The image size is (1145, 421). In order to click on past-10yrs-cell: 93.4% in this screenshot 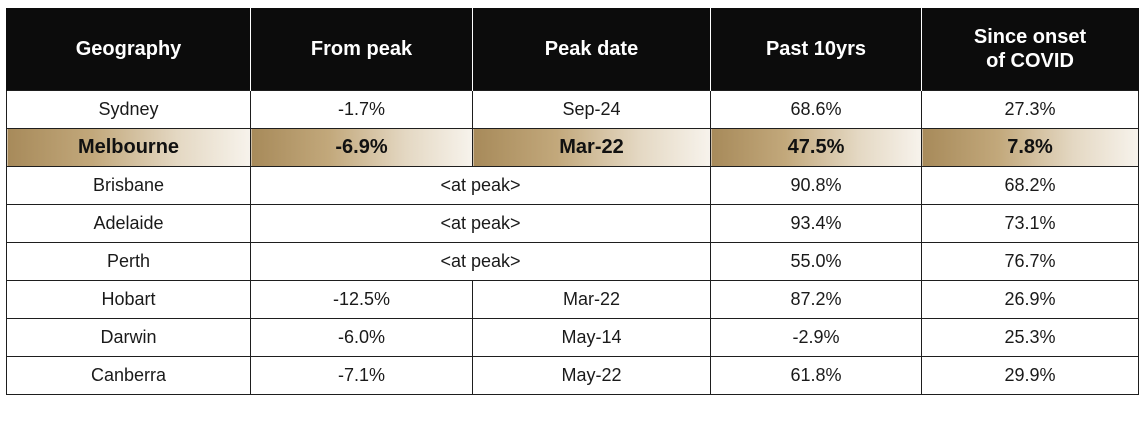, I will do `click(816, 223)`.